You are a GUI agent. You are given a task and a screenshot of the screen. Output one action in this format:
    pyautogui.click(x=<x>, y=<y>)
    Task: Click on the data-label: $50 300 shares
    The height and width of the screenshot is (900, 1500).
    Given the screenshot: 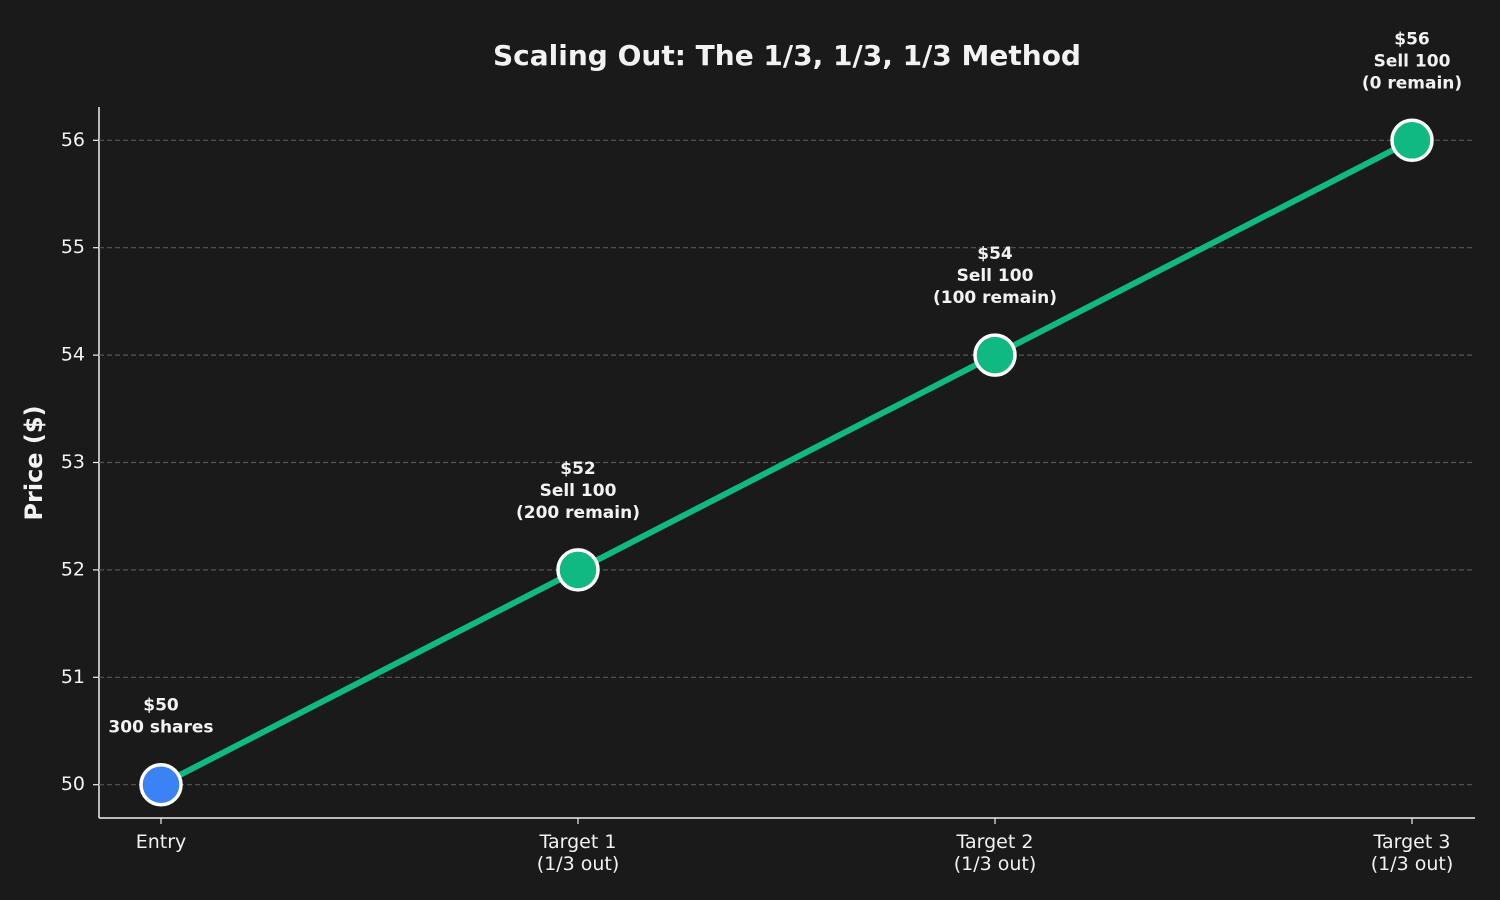 What is the action you would take?
    pyautogui.click(x=160, y=717)
    